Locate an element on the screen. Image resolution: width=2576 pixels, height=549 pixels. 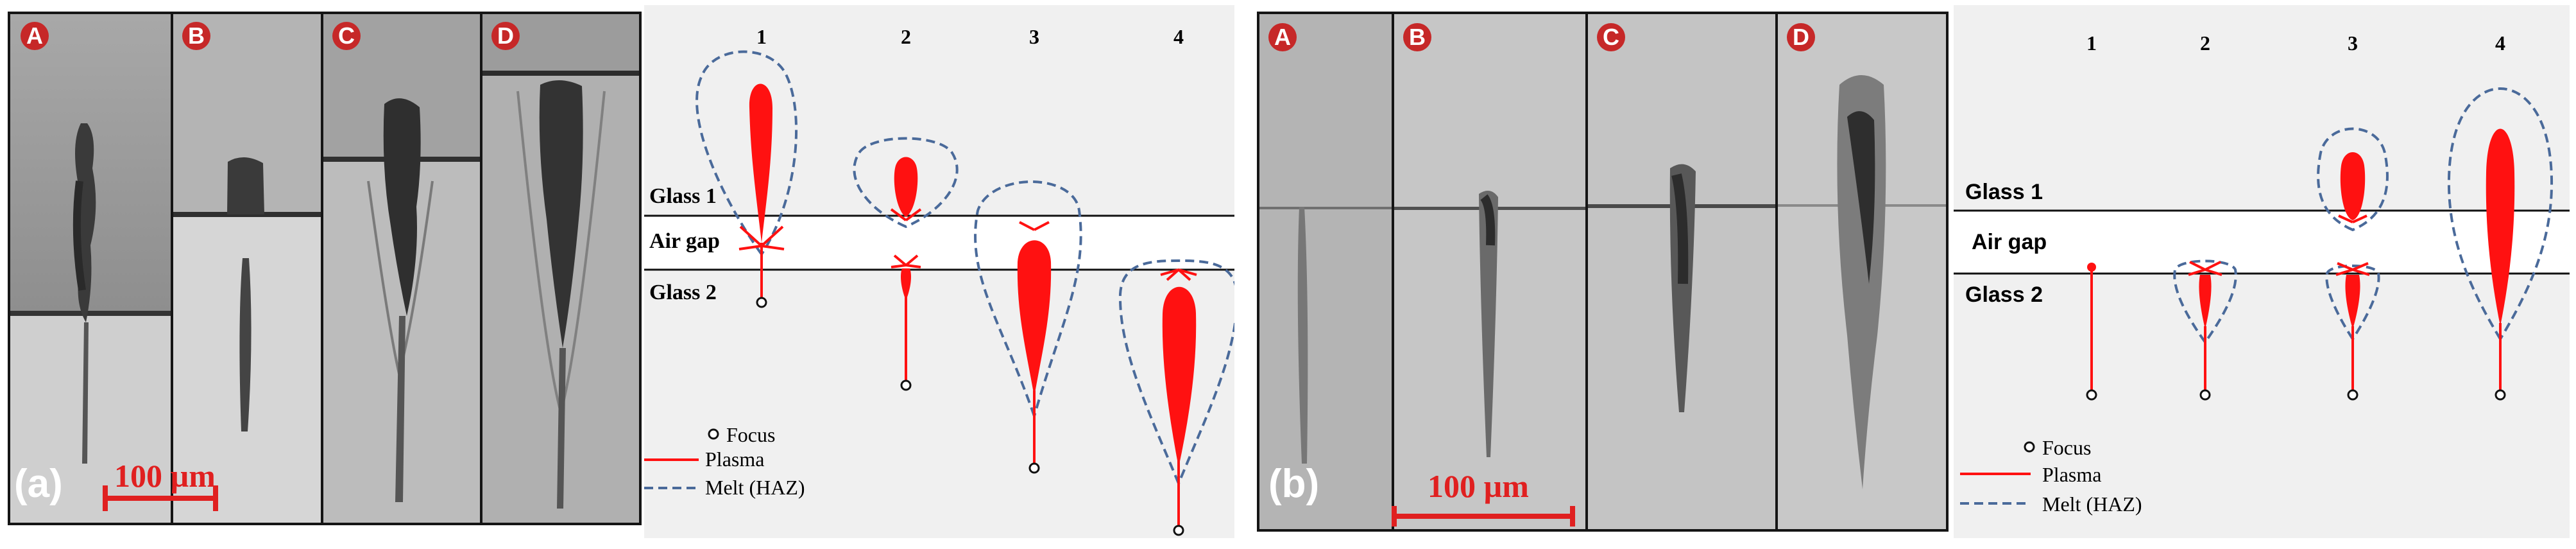
melt-zone-b3-lower is located at coordinates (2352, 303).